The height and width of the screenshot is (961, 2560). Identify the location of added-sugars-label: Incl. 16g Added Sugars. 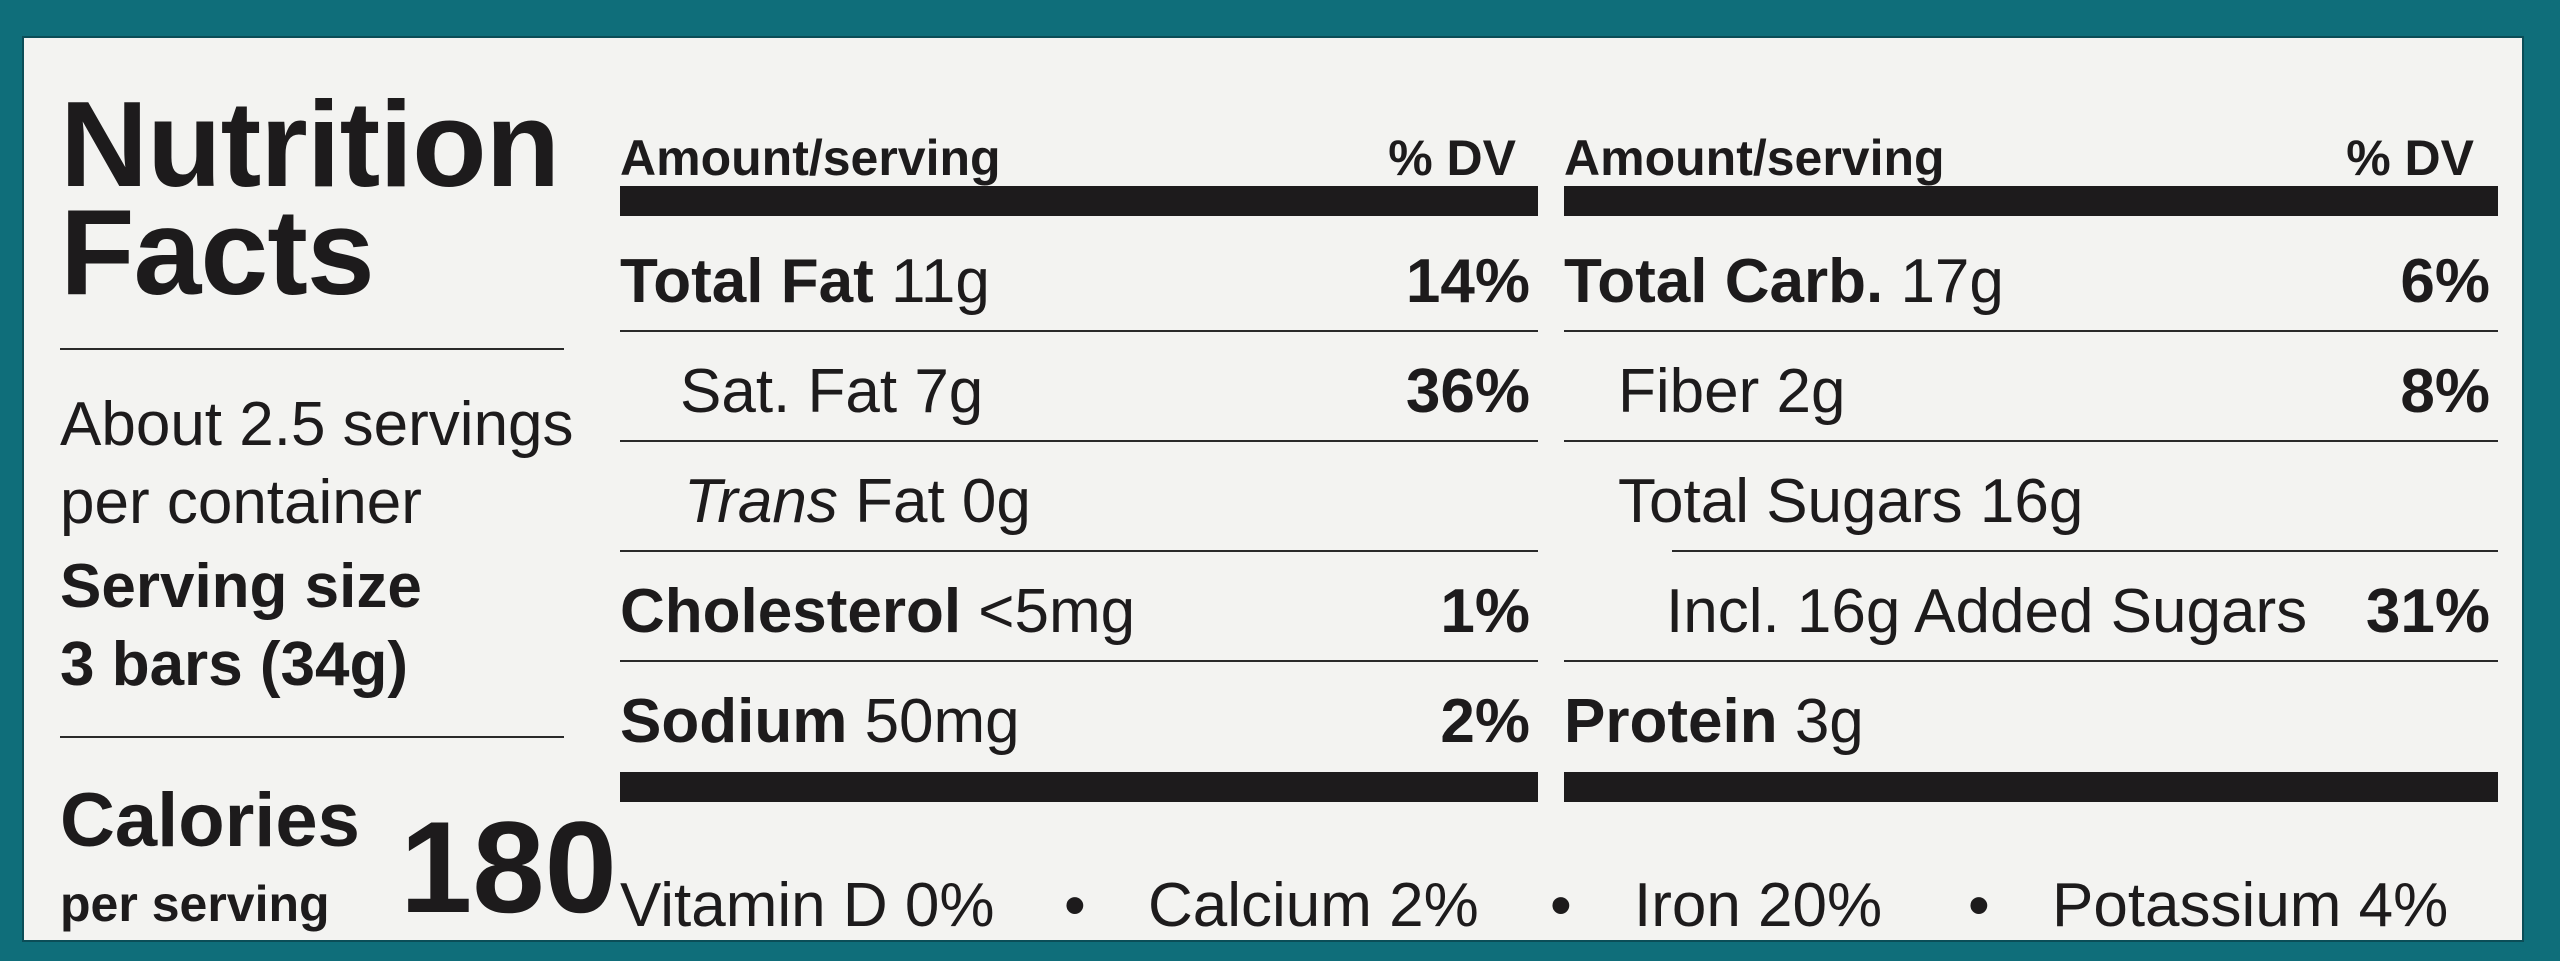
(1987, 611).